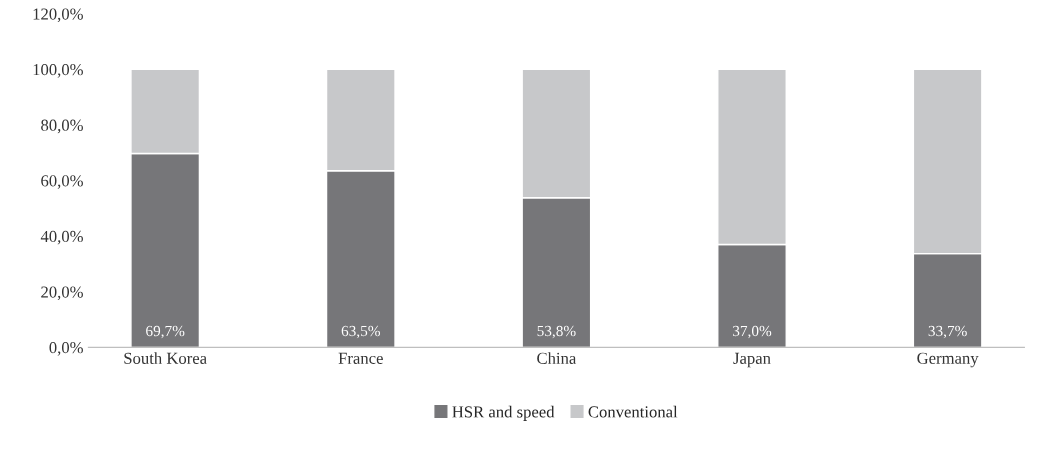 This screenshot has width=1040, height=457. What do you see at coordinates (62, 182) in the screenshot?
I see `y-tick-label: 60,0%` at bounding box center [62, 182].